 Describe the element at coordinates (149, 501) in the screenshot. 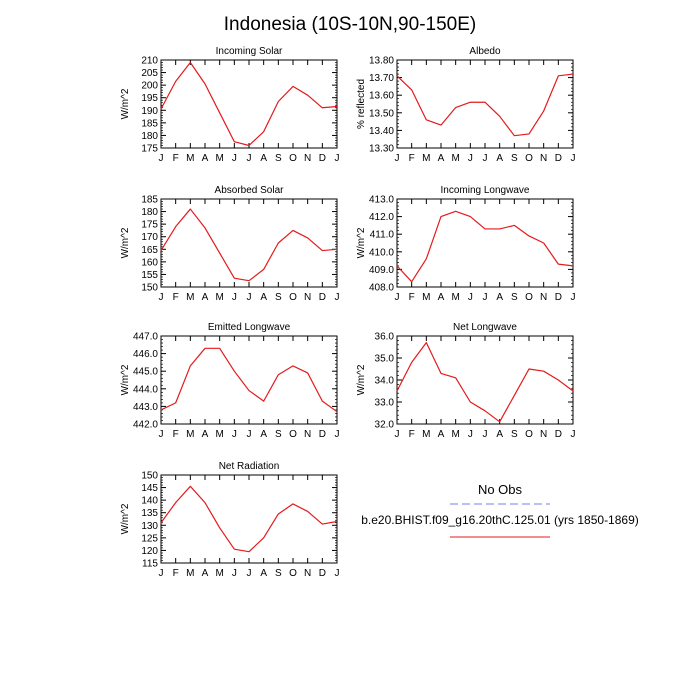

I see `y-tick-label: 140` at that location.